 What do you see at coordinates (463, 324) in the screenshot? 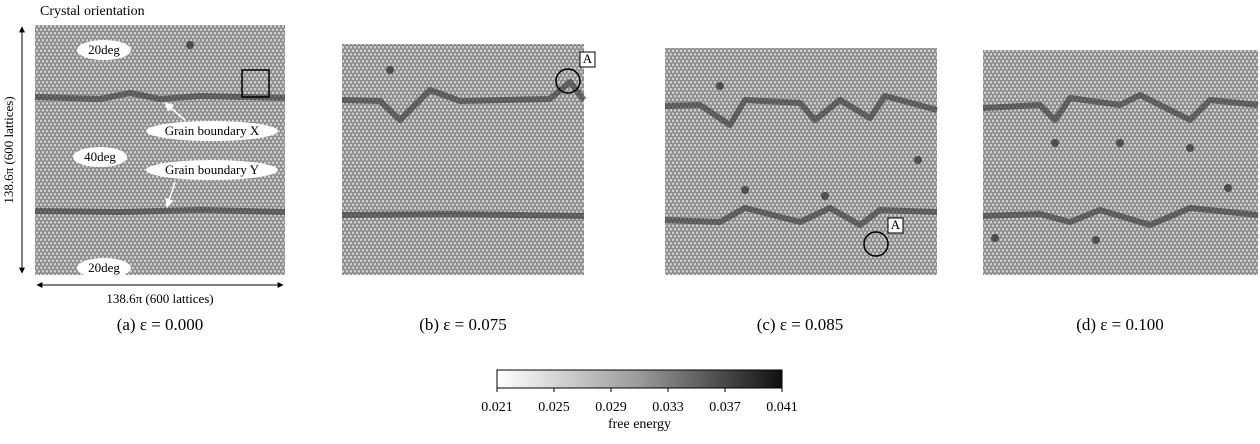
I see `caption: (b) ε = 0.075` at bounding box center [463, 324].